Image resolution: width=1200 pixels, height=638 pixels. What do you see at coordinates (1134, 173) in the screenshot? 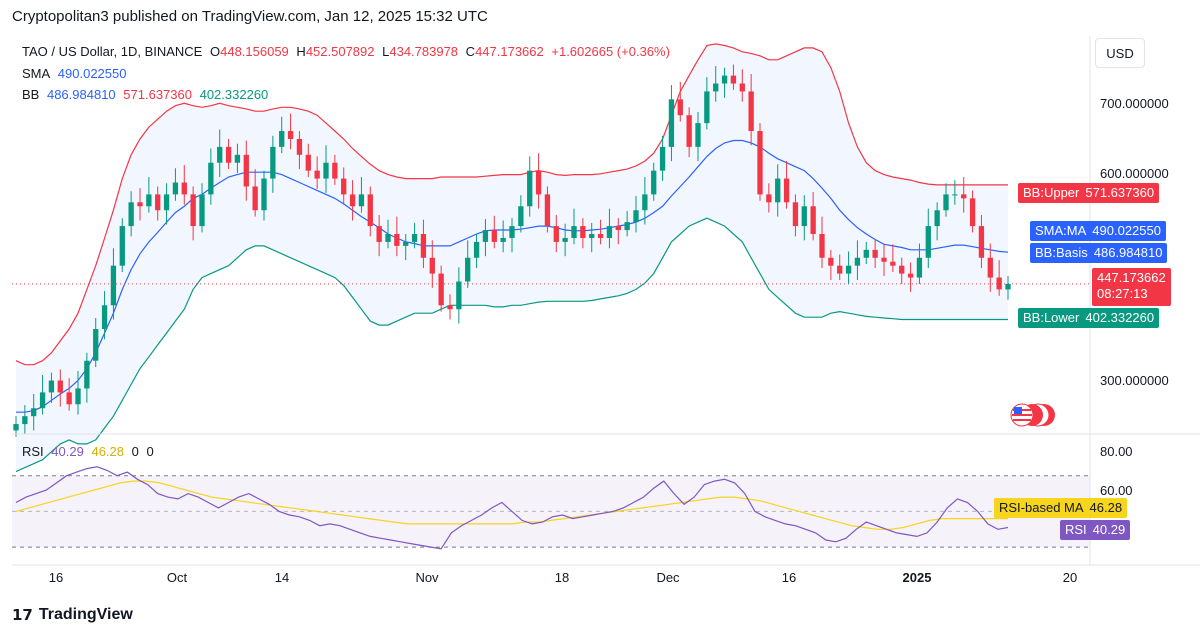
I see `price-tick-600: 600.000000` at bounding box center [1134, 173].